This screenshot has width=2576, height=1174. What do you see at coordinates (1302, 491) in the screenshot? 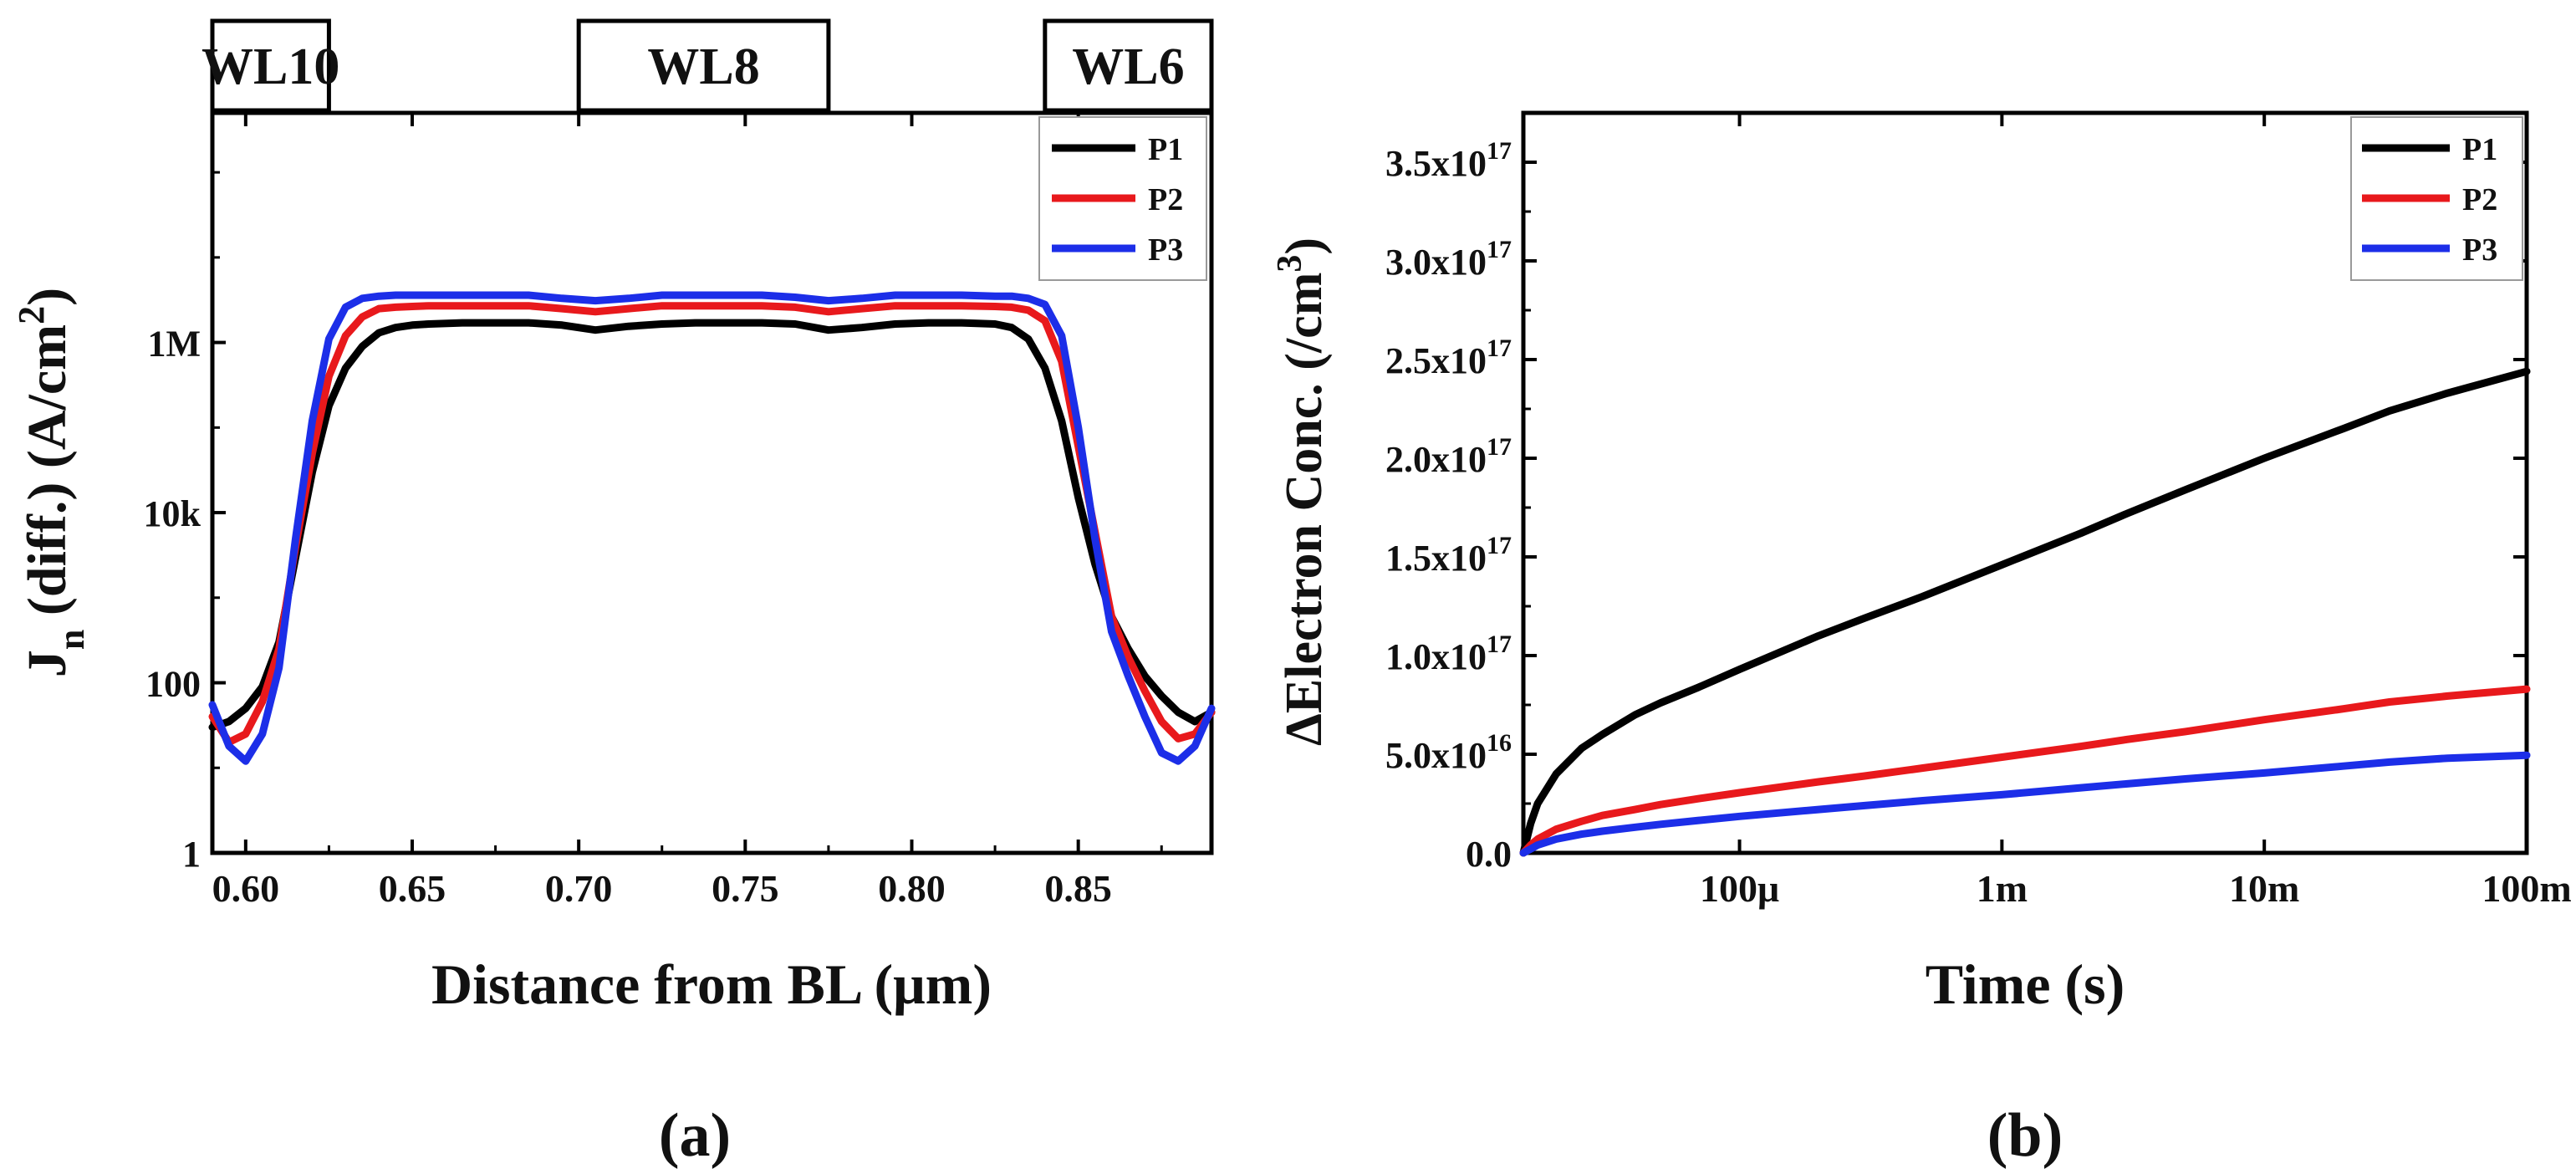
I see `y-axis-label-b: ΔElectron Conc. (/cm3)` at bounding box center [1302, 491].